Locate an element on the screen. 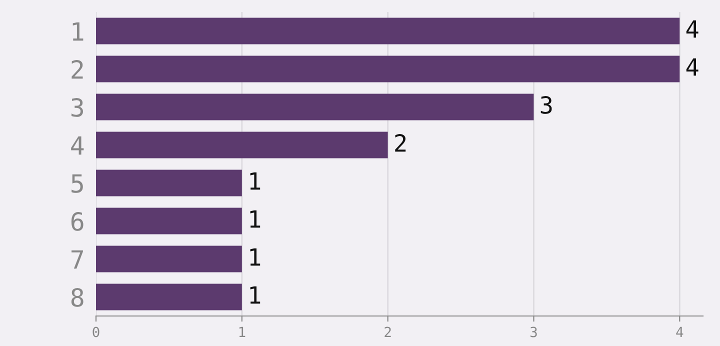 This screenshot has height=346, width=720. data-label: 2 is located at coordinates (400, 143).